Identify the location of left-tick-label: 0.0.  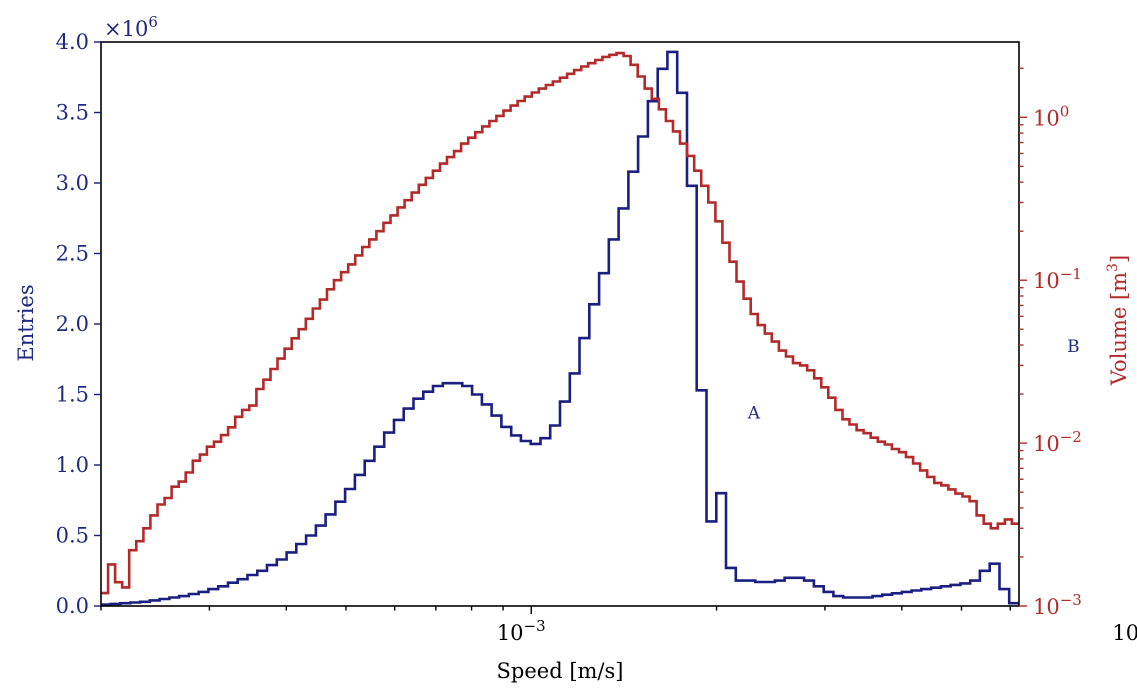
(72, 606).